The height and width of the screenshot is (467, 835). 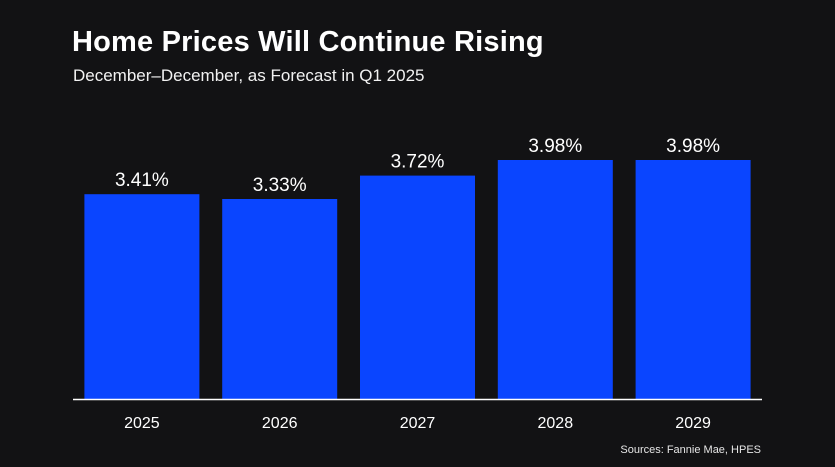 What do you see at coordinates (693, 279) in the screenshot?
I see `bar-2029` at bounding box center [693, 279].